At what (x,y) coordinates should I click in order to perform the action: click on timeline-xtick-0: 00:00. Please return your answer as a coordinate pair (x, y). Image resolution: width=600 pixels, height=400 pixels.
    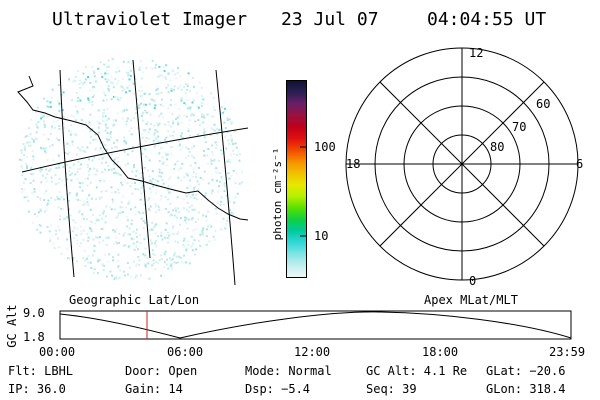
    Looking at the image, I should click on (57, 352).